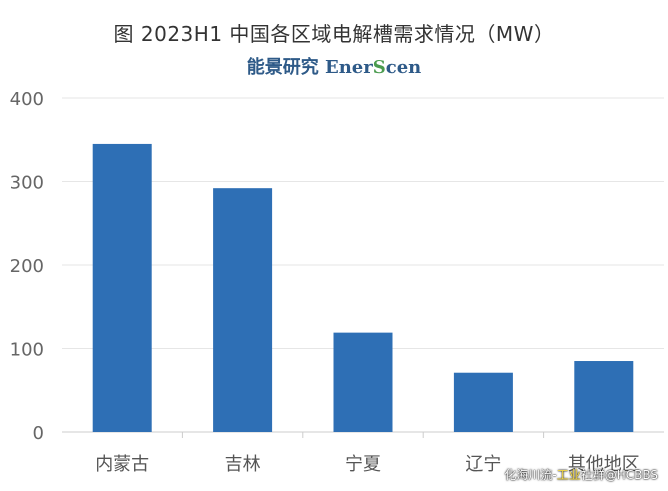 The image size is (668, 491). What do you see at coordinates (403, 67) in the screenshot?
I see `brand-text-post: cen` at bounding box center [403, 67].